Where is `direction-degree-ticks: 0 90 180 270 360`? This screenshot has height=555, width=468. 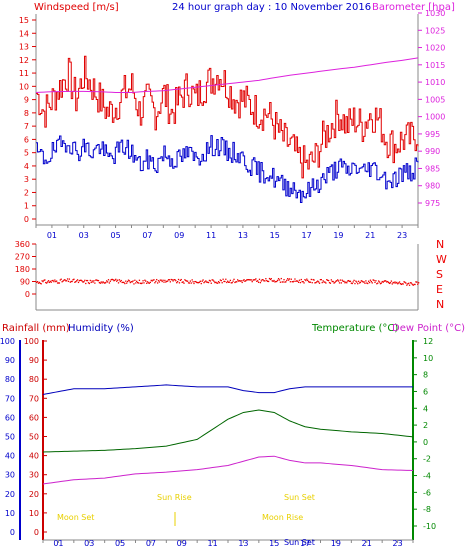 direction-degree-ticks: 0 90 180 270 360 is located at coordinates (25, 269).